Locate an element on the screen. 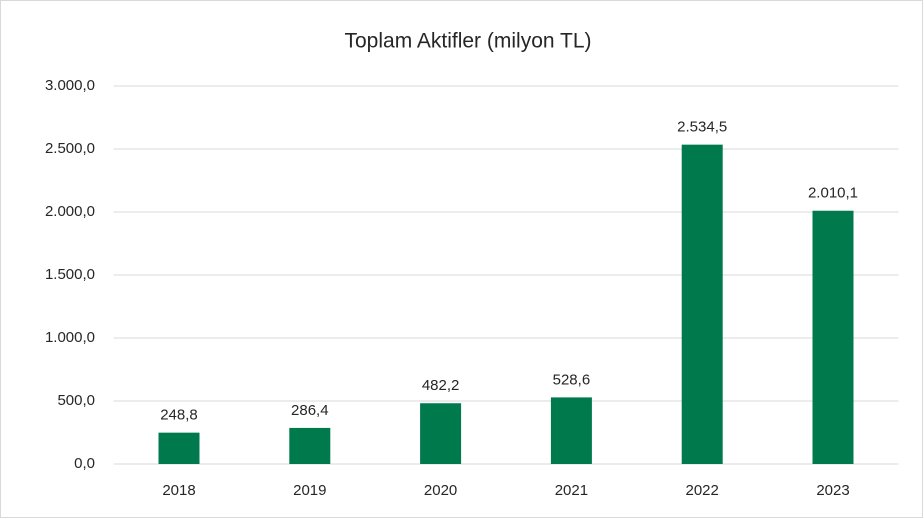  y-tick-label: 1.000,0 is located at coordinates (70, 337).